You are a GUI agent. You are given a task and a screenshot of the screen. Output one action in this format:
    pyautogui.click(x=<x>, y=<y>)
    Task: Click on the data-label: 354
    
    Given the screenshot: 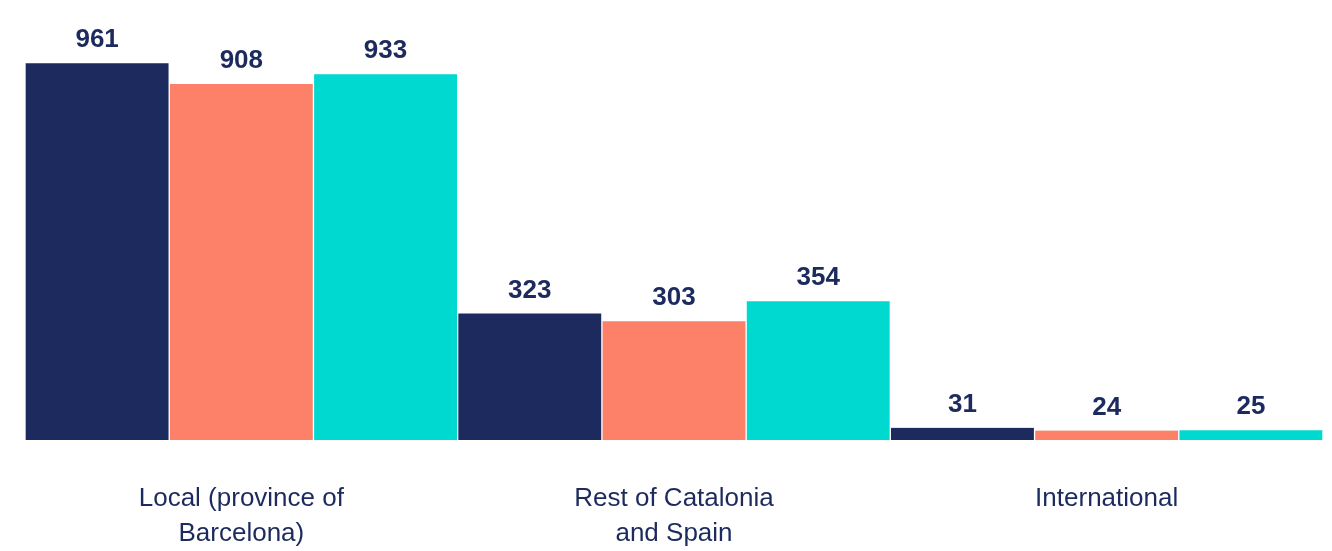 What is the action you would take?
    pyautogui.click(x=818, y=276)
    